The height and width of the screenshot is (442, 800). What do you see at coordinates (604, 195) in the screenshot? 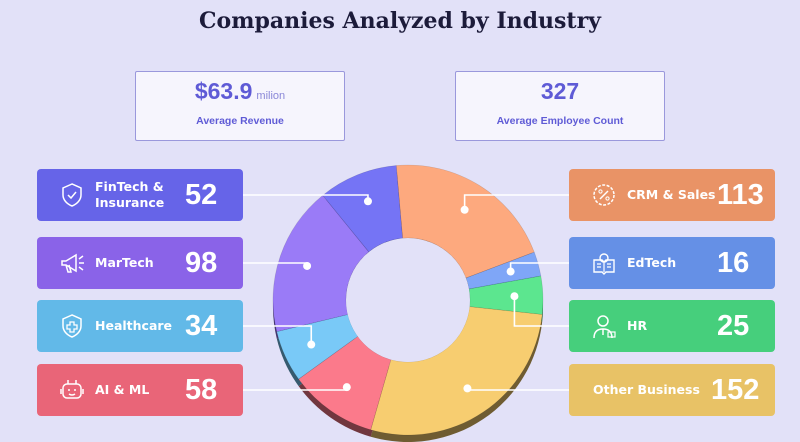
I see `discount-badge-icon` at bounding box center [604, 195].